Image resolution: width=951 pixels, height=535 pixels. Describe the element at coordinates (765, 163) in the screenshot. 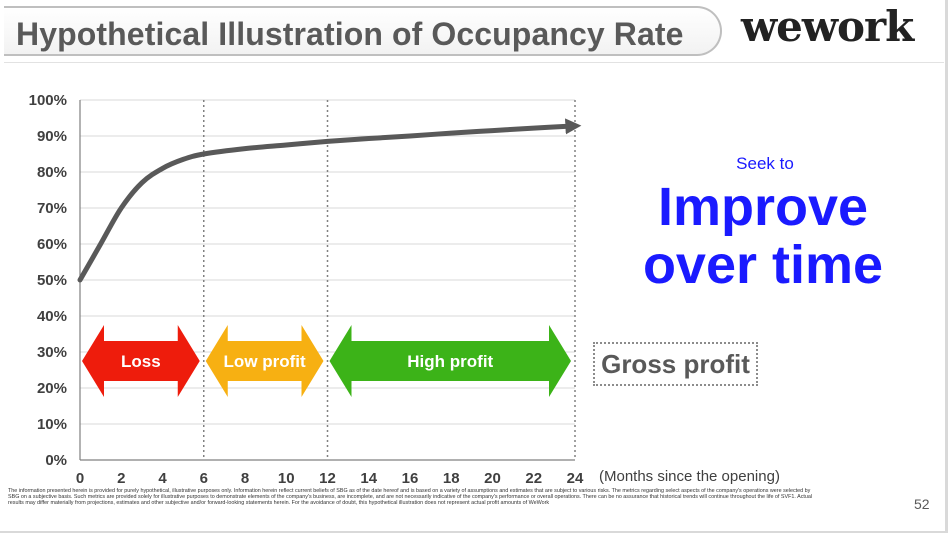

I see `seek-to-label: Seek to` at that location.